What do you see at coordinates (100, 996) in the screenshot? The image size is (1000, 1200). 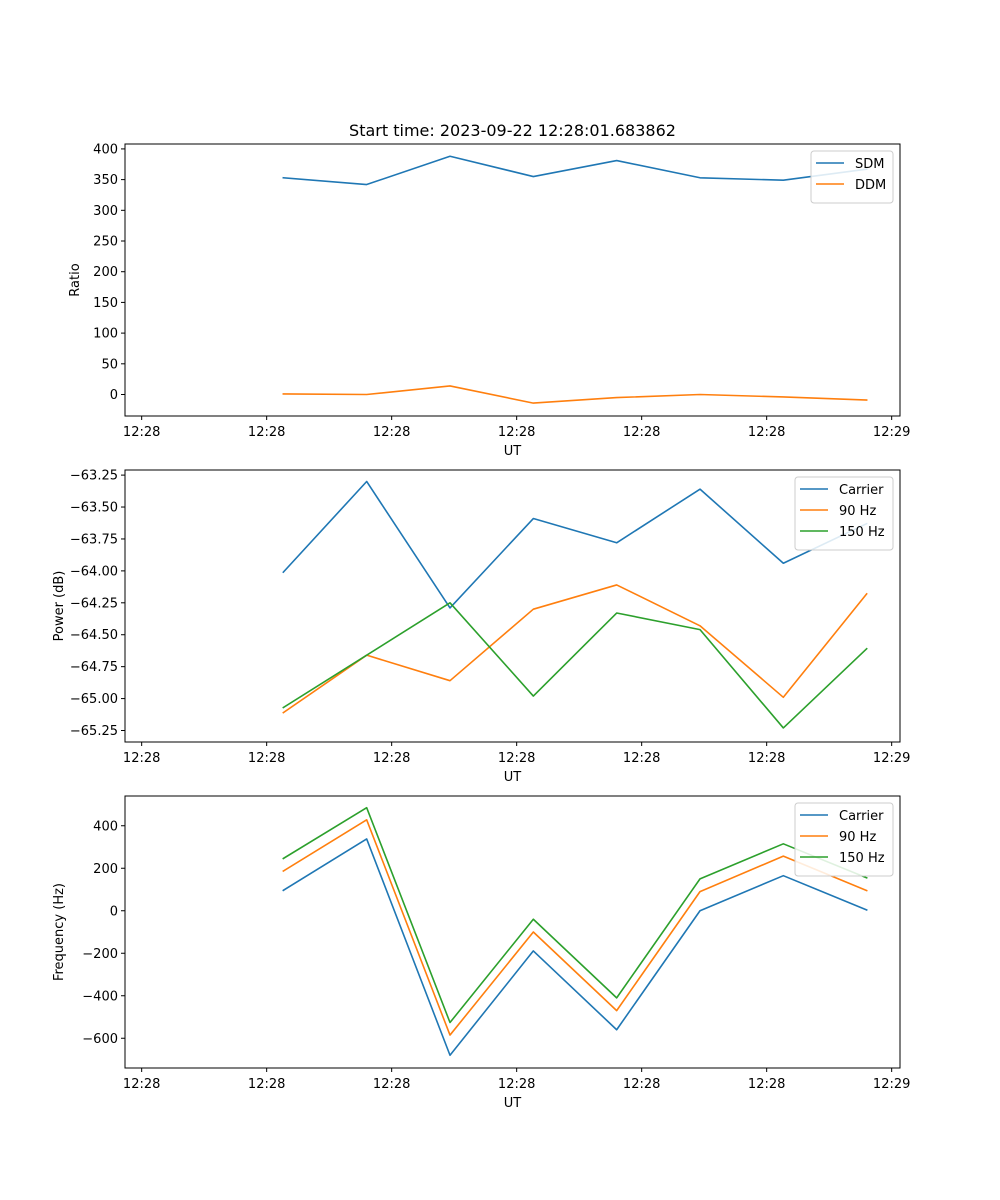 I see `frequency-y-tick-label: −400` at bounding box center [100, 996].